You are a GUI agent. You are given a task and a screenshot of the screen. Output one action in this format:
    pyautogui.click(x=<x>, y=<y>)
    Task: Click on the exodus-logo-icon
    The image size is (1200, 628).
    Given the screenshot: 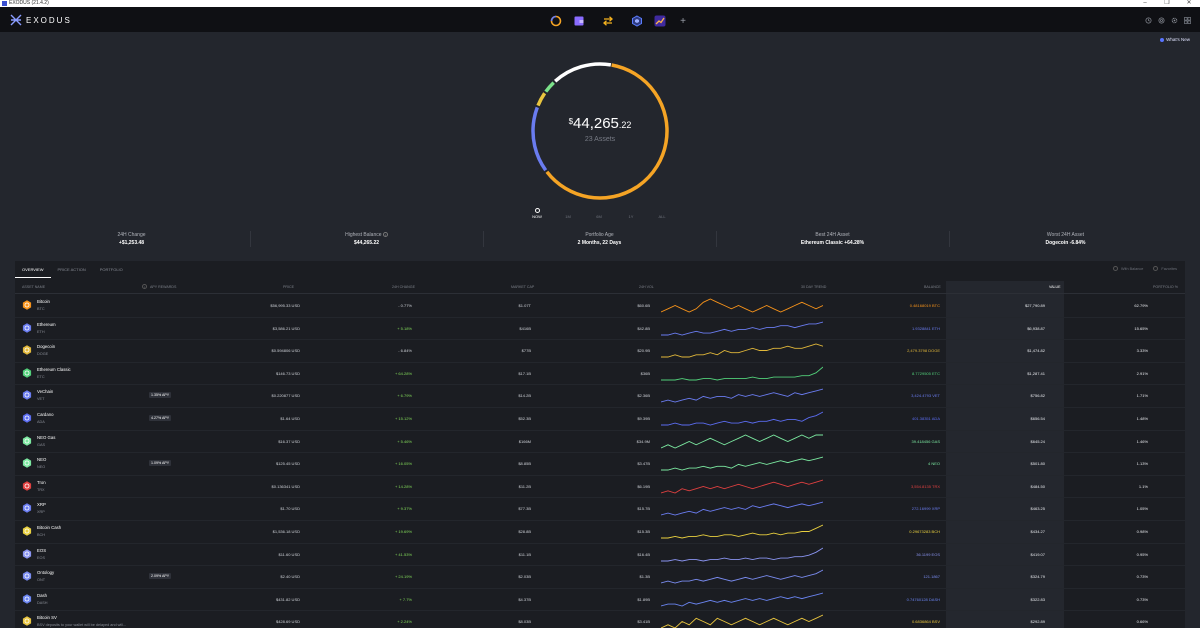 What is the action you would take?
    pyautogui.click(x=16, y=20)
    